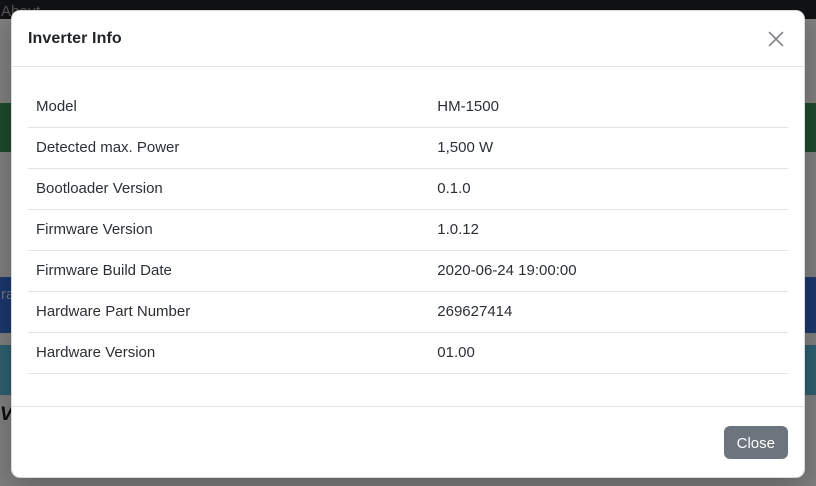  I want to click on table-row: Detected max. Power 1,500 W, so click(408, 148).